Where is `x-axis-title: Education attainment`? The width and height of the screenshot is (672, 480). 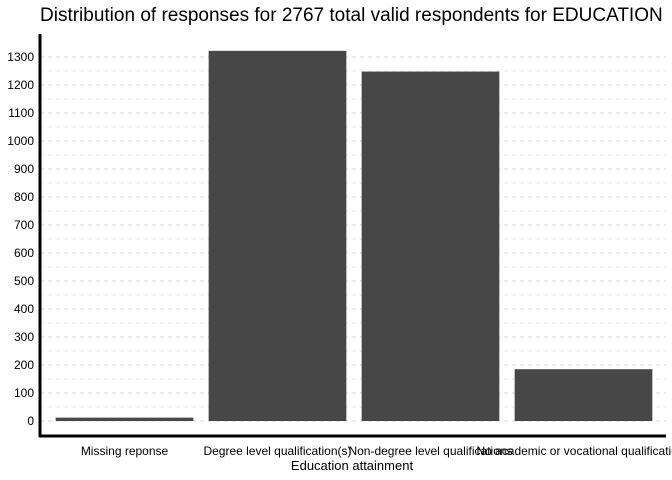 x-axis-title: Education attainment is located at coordinates (352, 465).